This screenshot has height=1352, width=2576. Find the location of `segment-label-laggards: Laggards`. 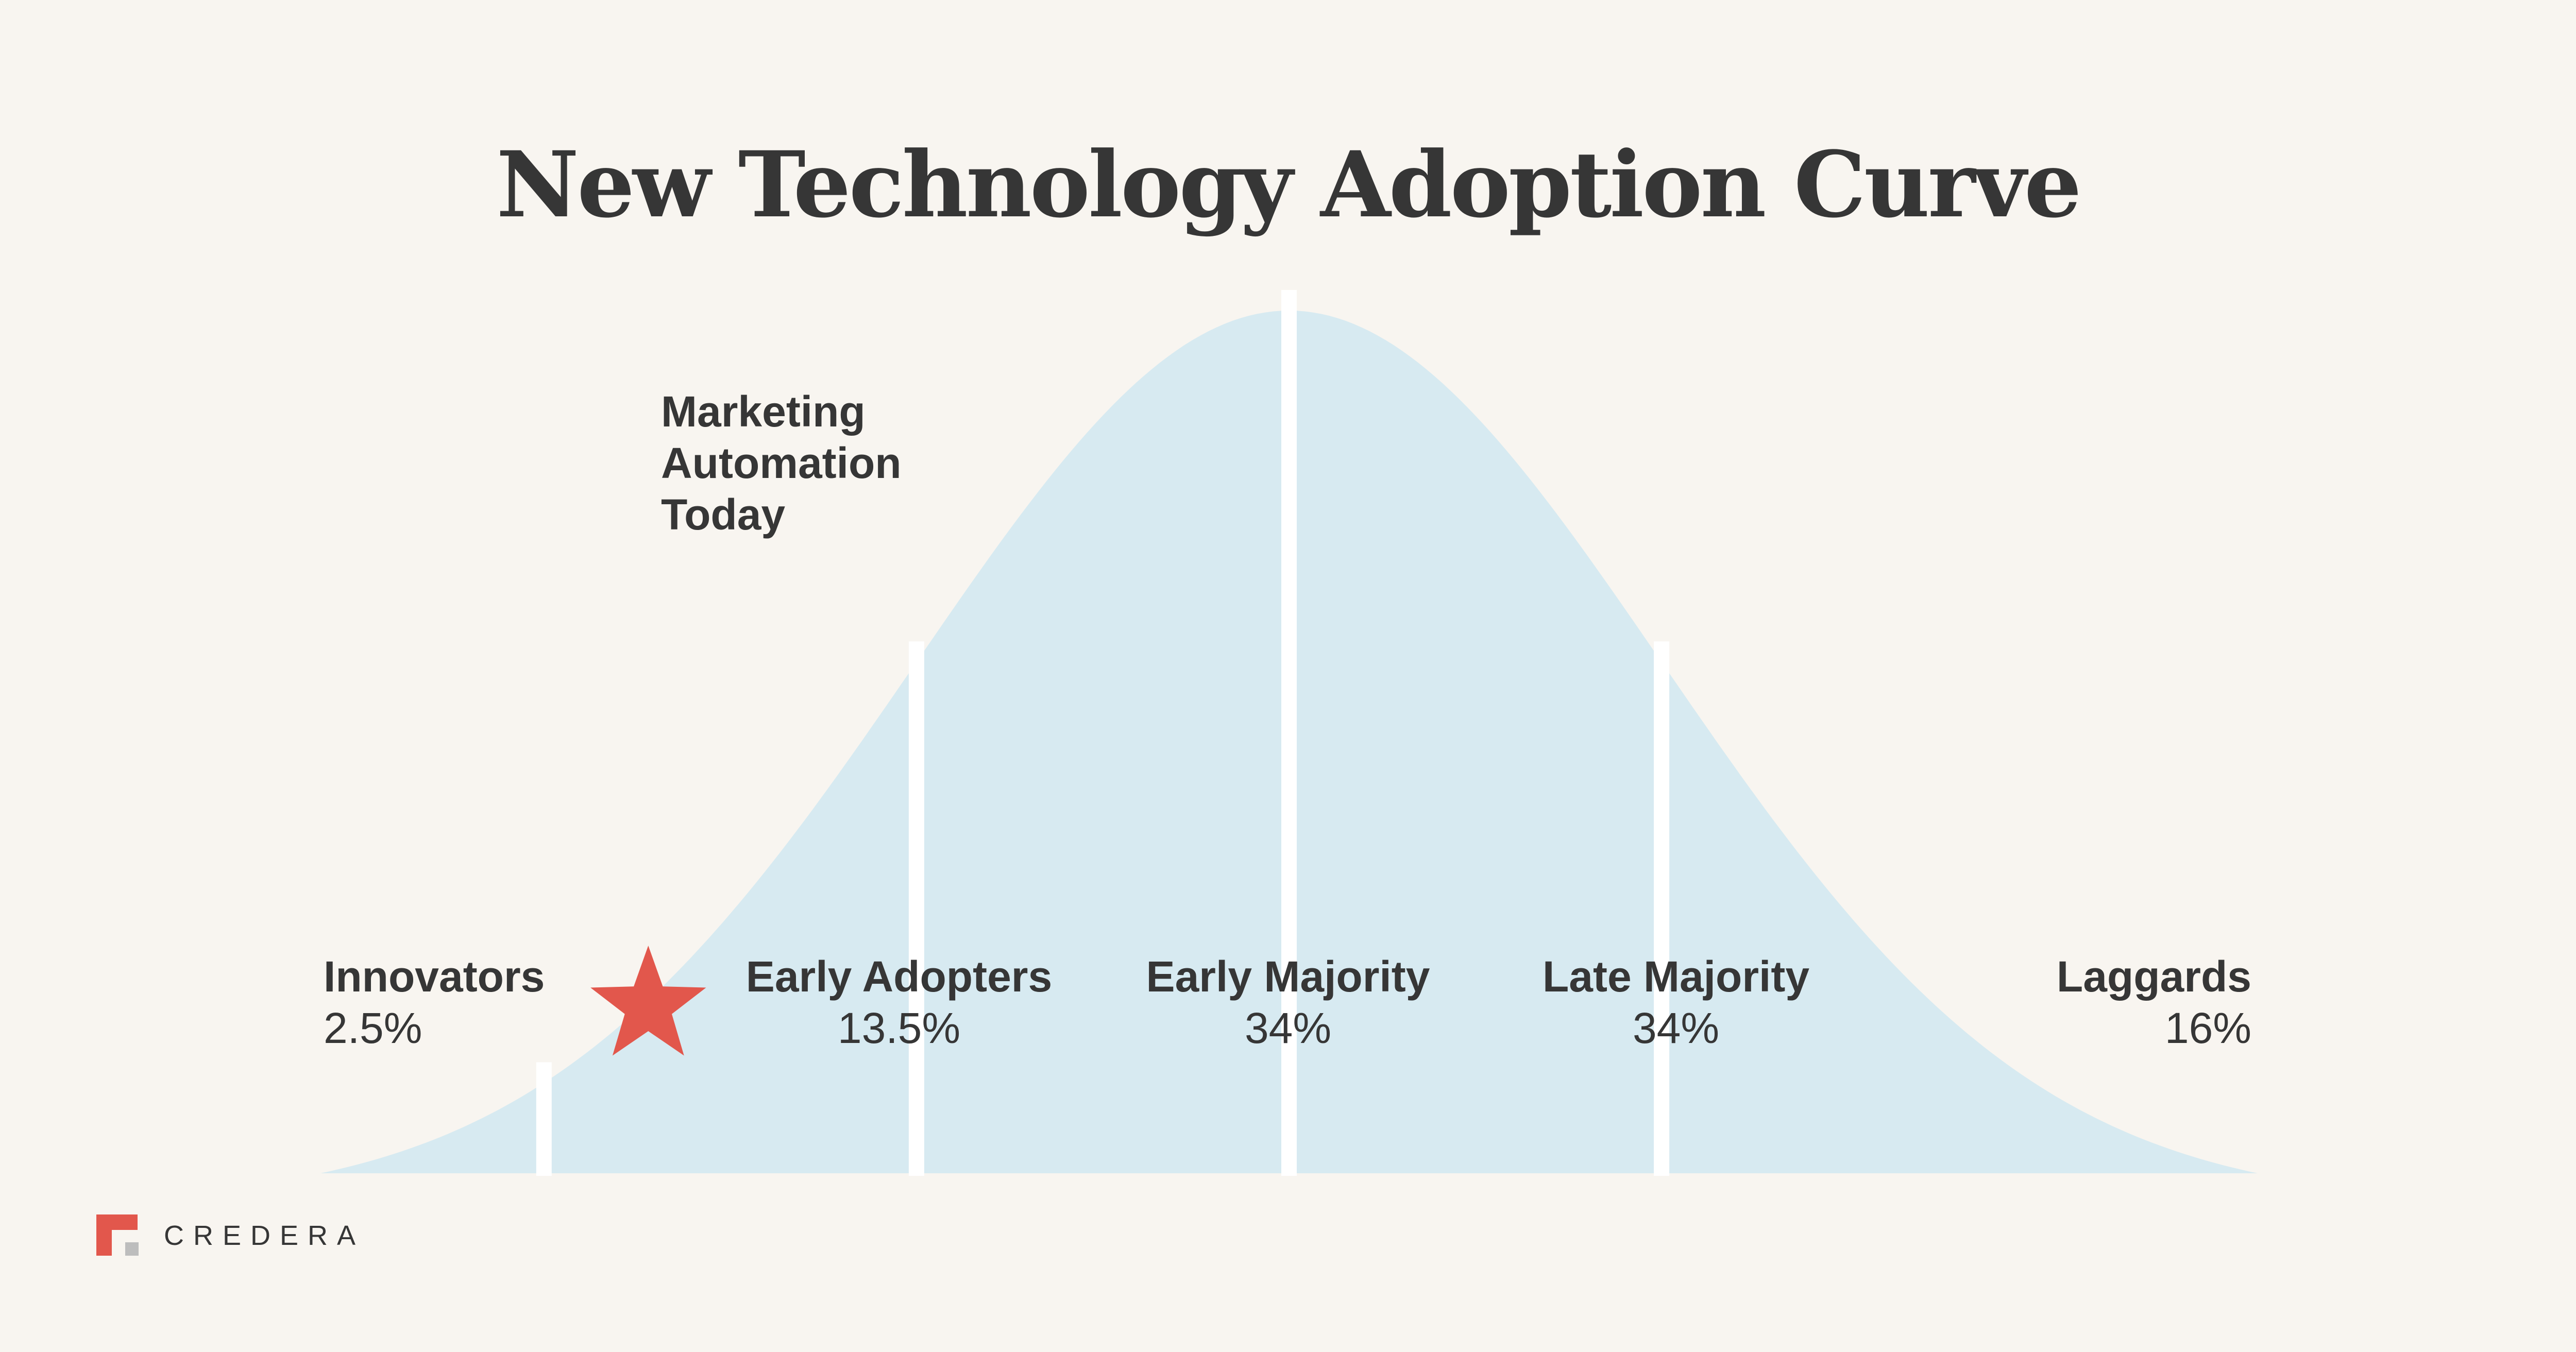

segment-label-laggards: Laggards is located at coordinates (2154, 977).